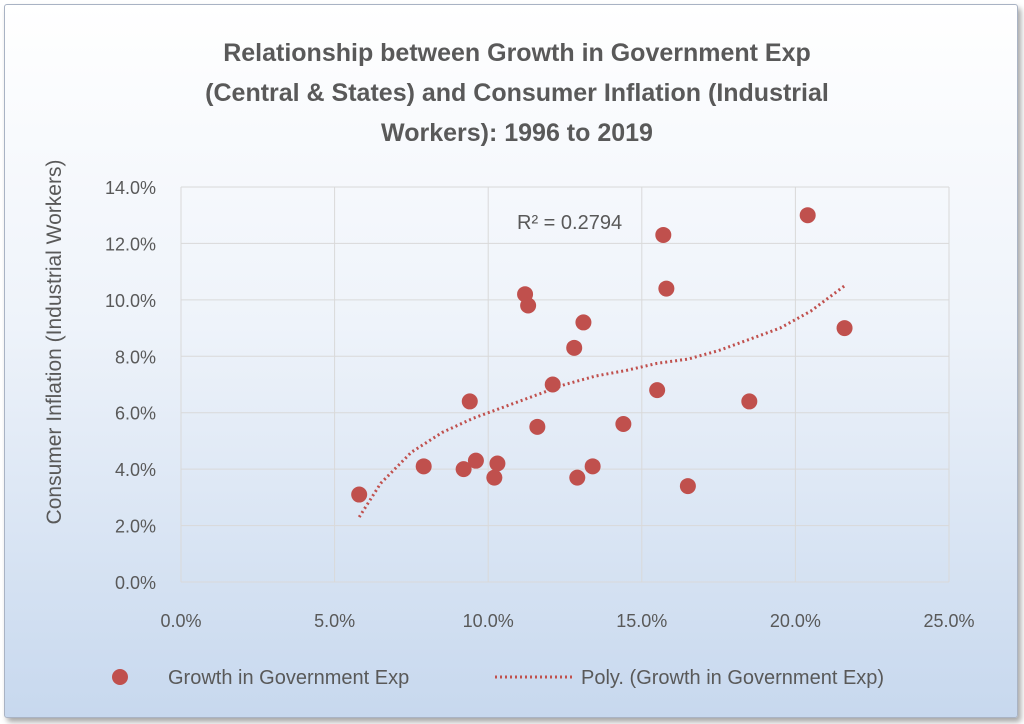  Describe the element at coordinates (488, 621) in the screenshot. I see `x-tick-label: 10.0%` at that location.